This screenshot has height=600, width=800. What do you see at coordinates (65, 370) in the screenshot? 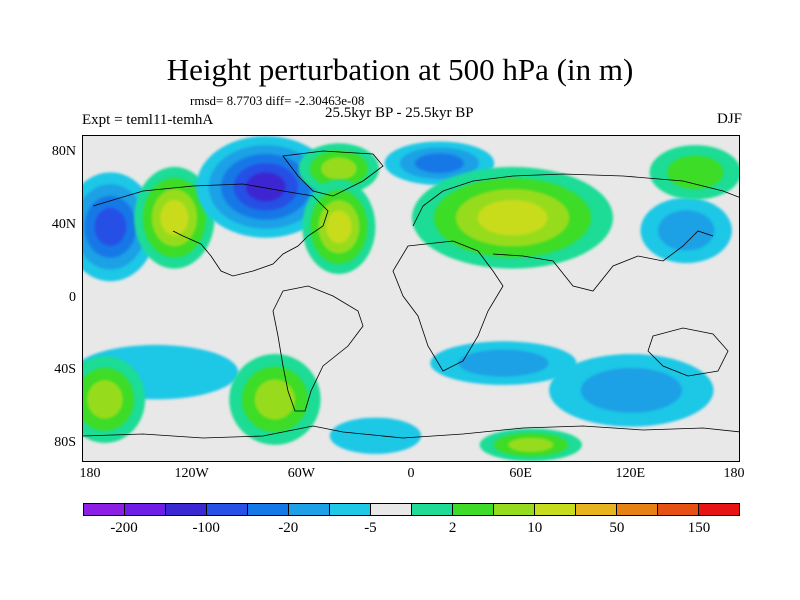
I see `lat-tick-label: 40S` at bounding box center [65, 370].